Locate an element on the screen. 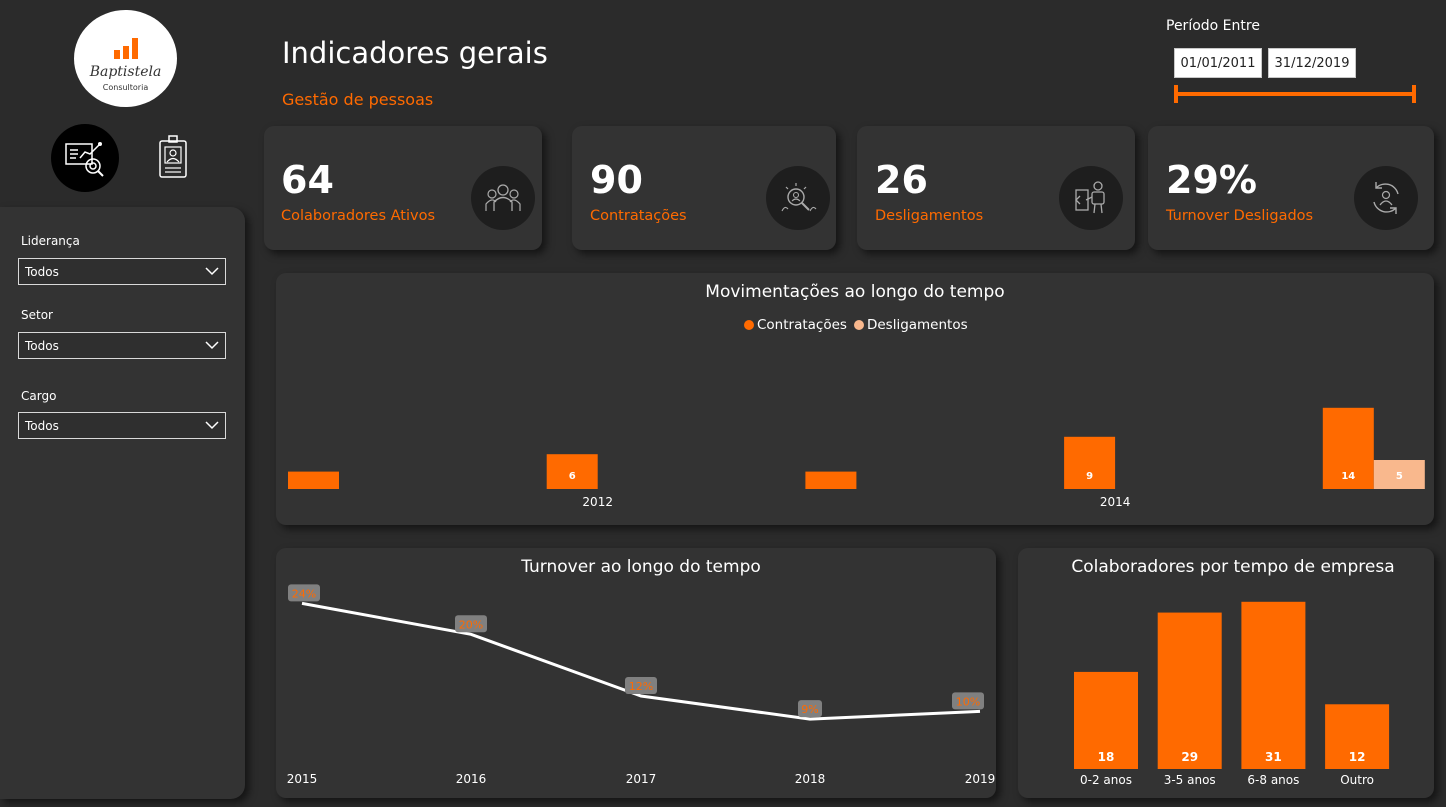 Image resolution: width=1446 pixels, height=807 pixels. dashboard-page-button is located at coordinates (85, 158).